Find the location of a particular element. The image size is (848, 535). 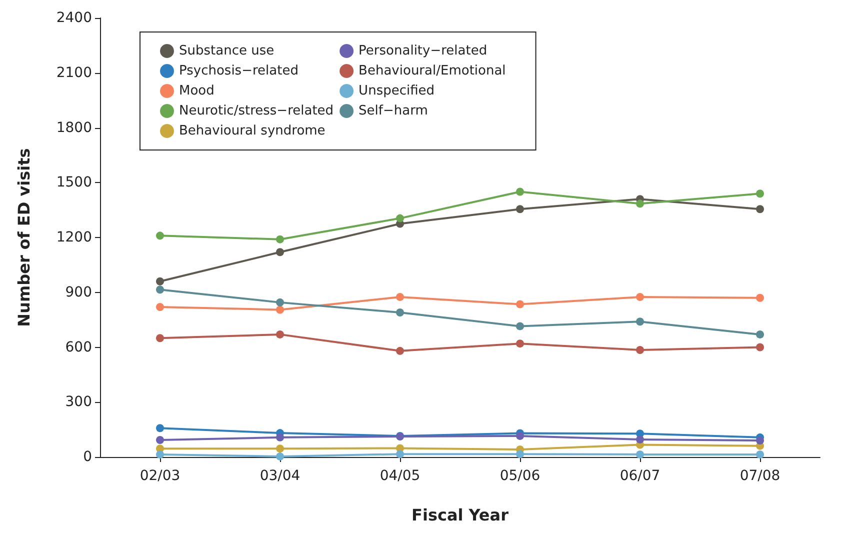

legend-label: Behavioural/Emotional is located at coordinates (432, 71).